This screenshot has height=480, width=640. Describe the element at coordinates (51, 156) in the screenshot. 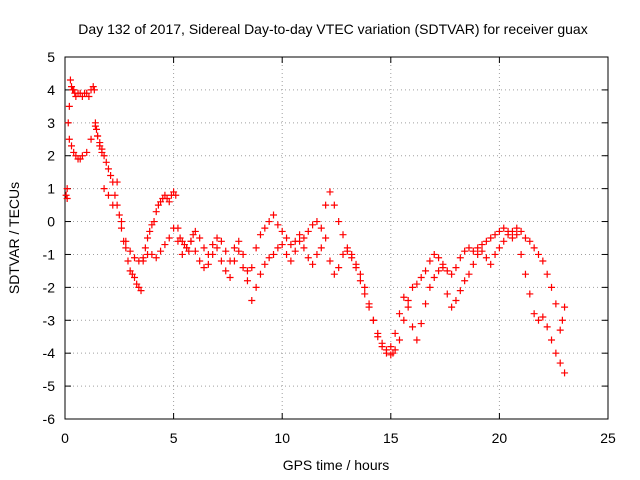

I see `y-tick-label: 2` at that location.